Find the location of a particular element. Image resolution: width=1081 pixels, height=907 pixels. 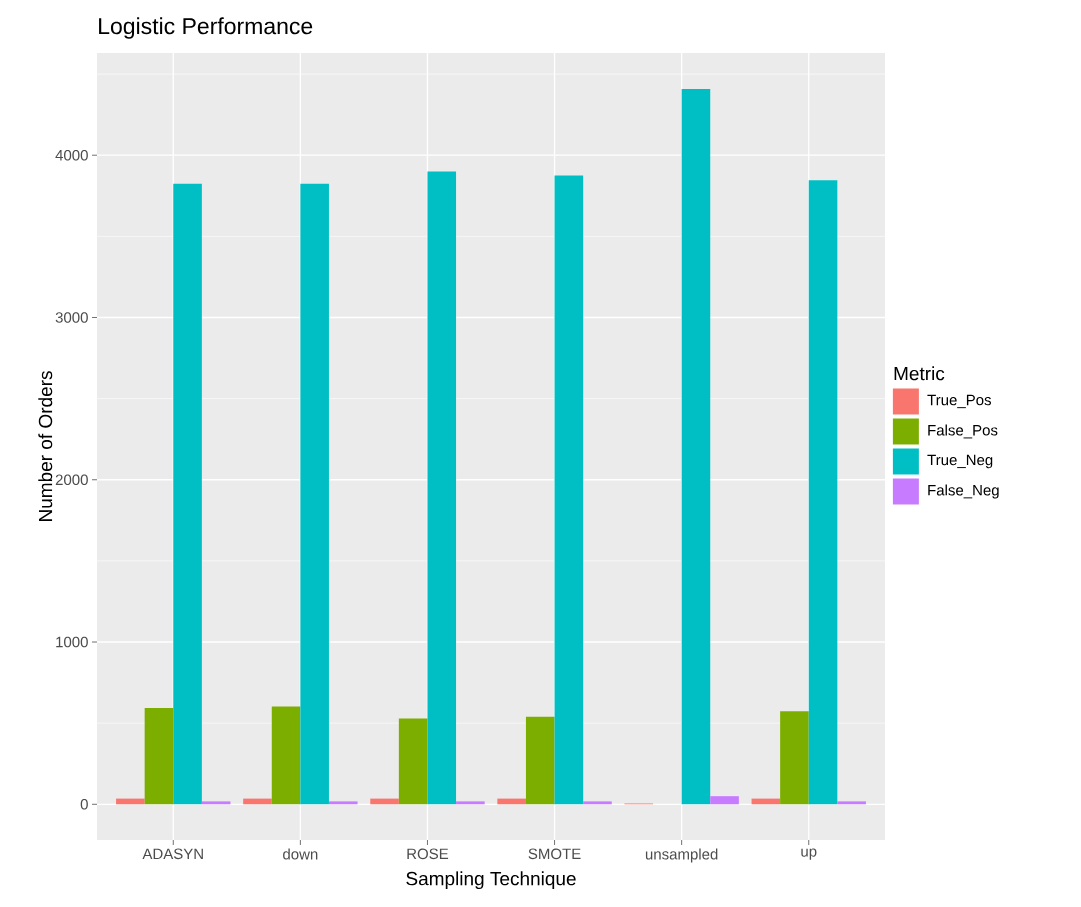

y-tick-label: 1000 is located at coordinates (72, 642).